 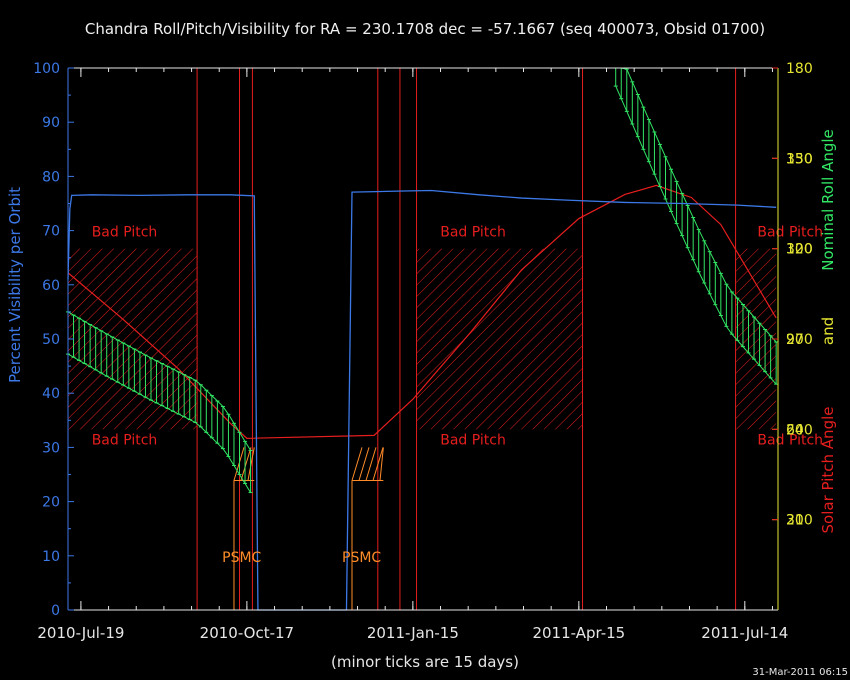 What do you see at coordinates (51, 448) in the screenshot?
I see `left-tick-label: 30` at bounding box center [51, 448].